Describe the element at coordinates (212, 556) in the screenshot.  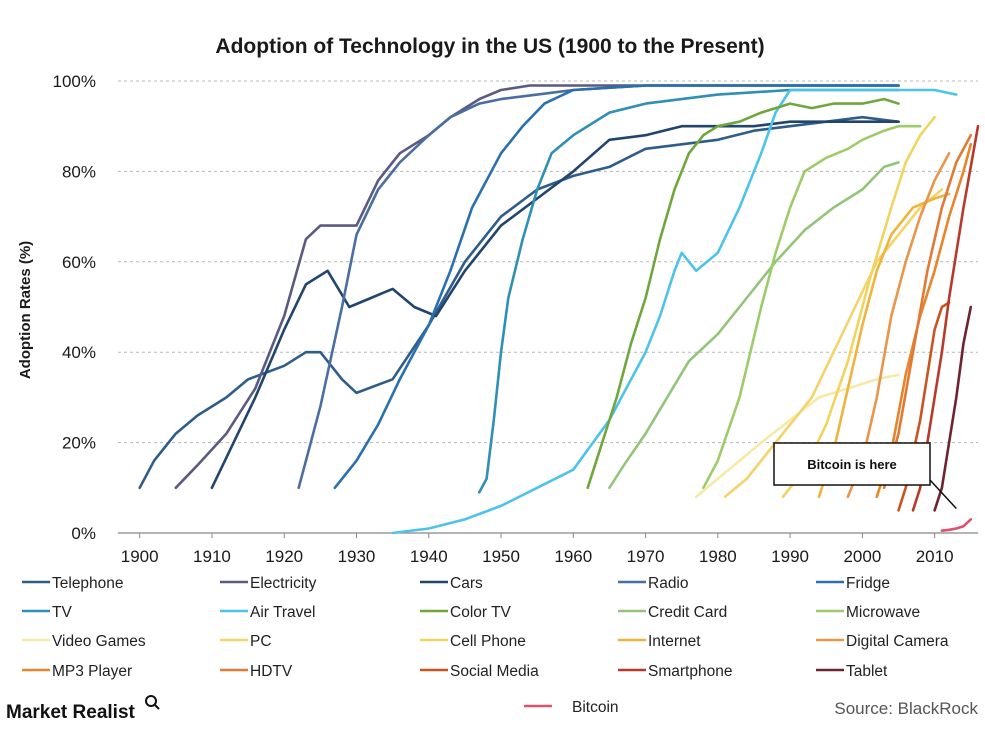
I see `x-tick-label: 1910` at that location.